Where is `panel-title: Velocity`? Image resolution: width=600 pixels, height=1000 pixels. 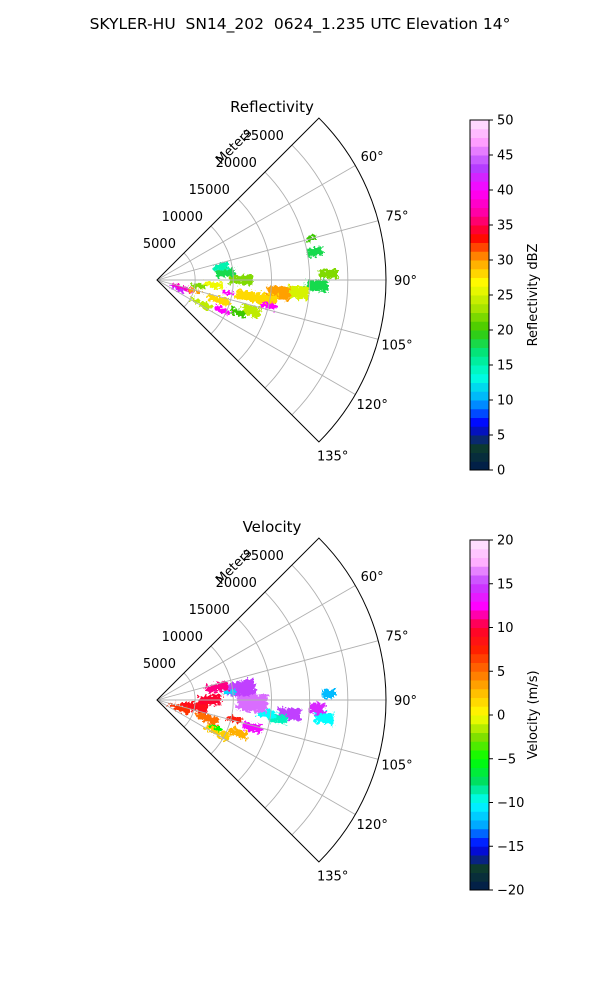 panel-title: Velocity is located at coordinates (272, 527).